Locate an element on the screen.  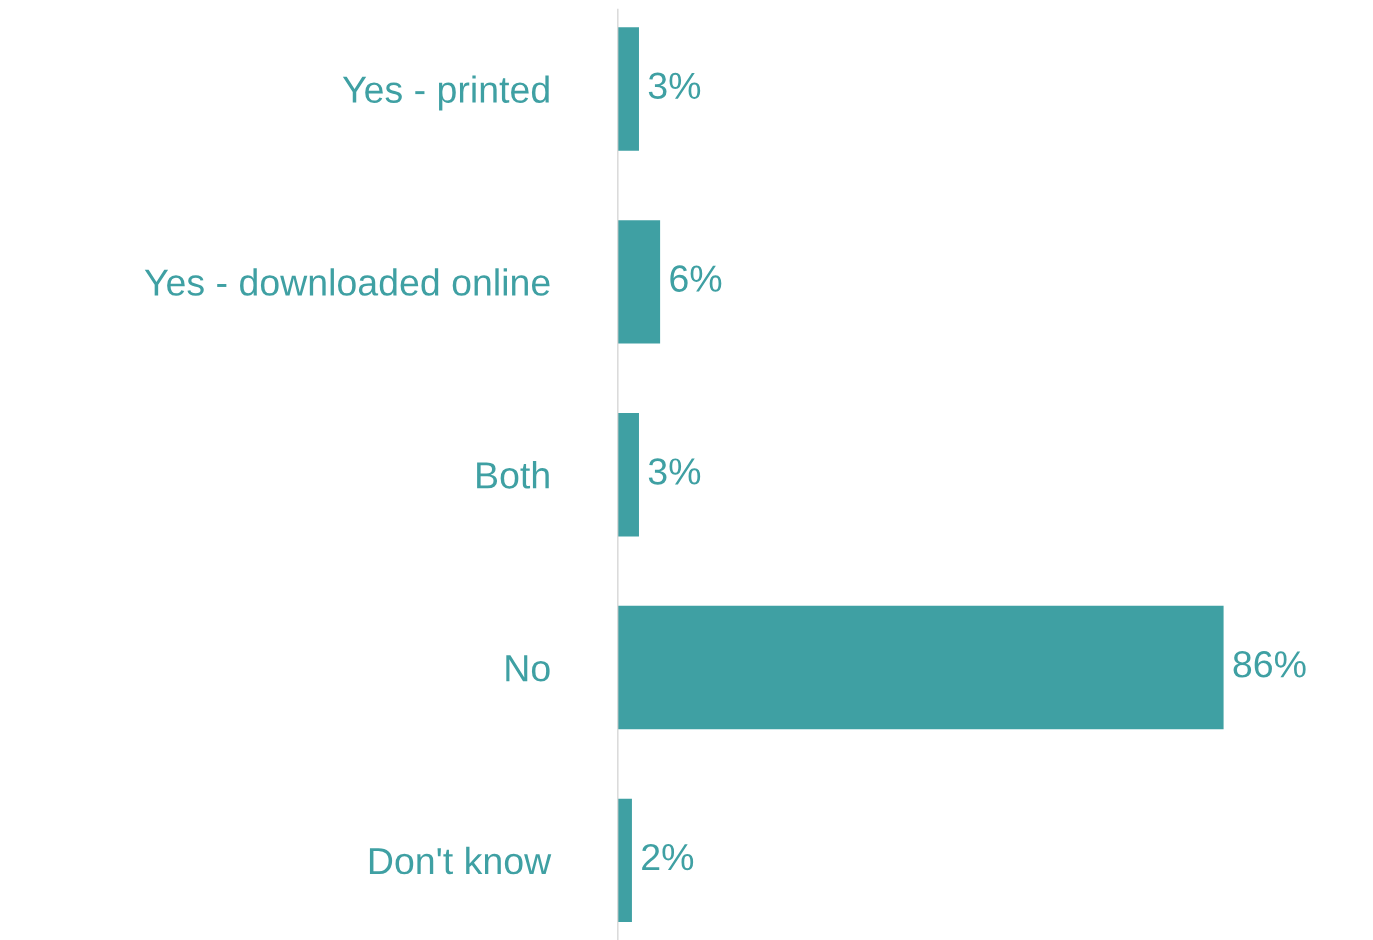
y-tick-label: Yes - printed is located at coordinates (445, 93).